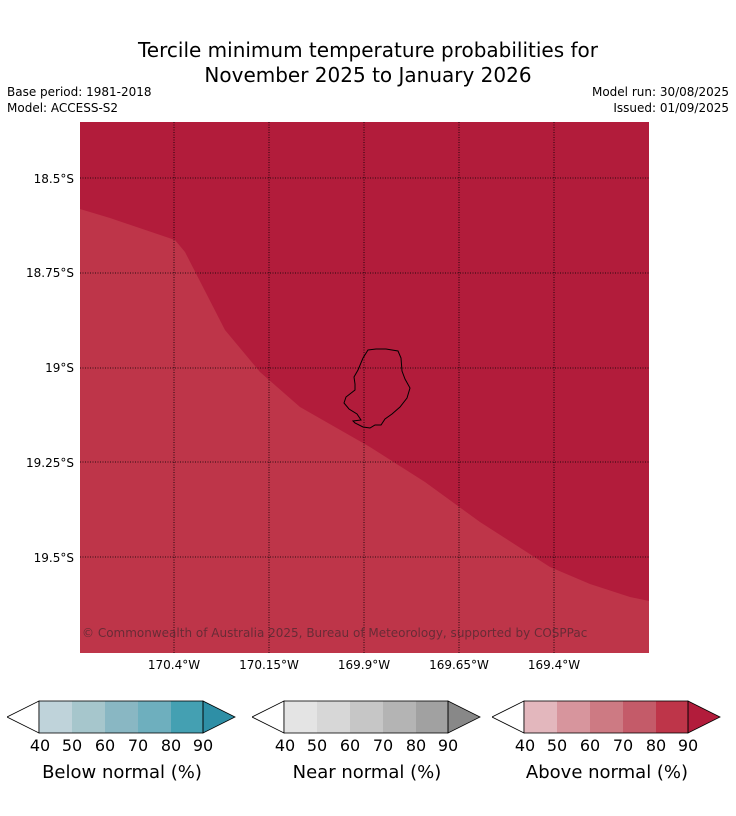 Image resolution: width=736 pixels, height=816 pixels. What do you see at coordinates (268, 717) in the screenshot?
I see `near-extend-low` at bounding box center [268, 717].